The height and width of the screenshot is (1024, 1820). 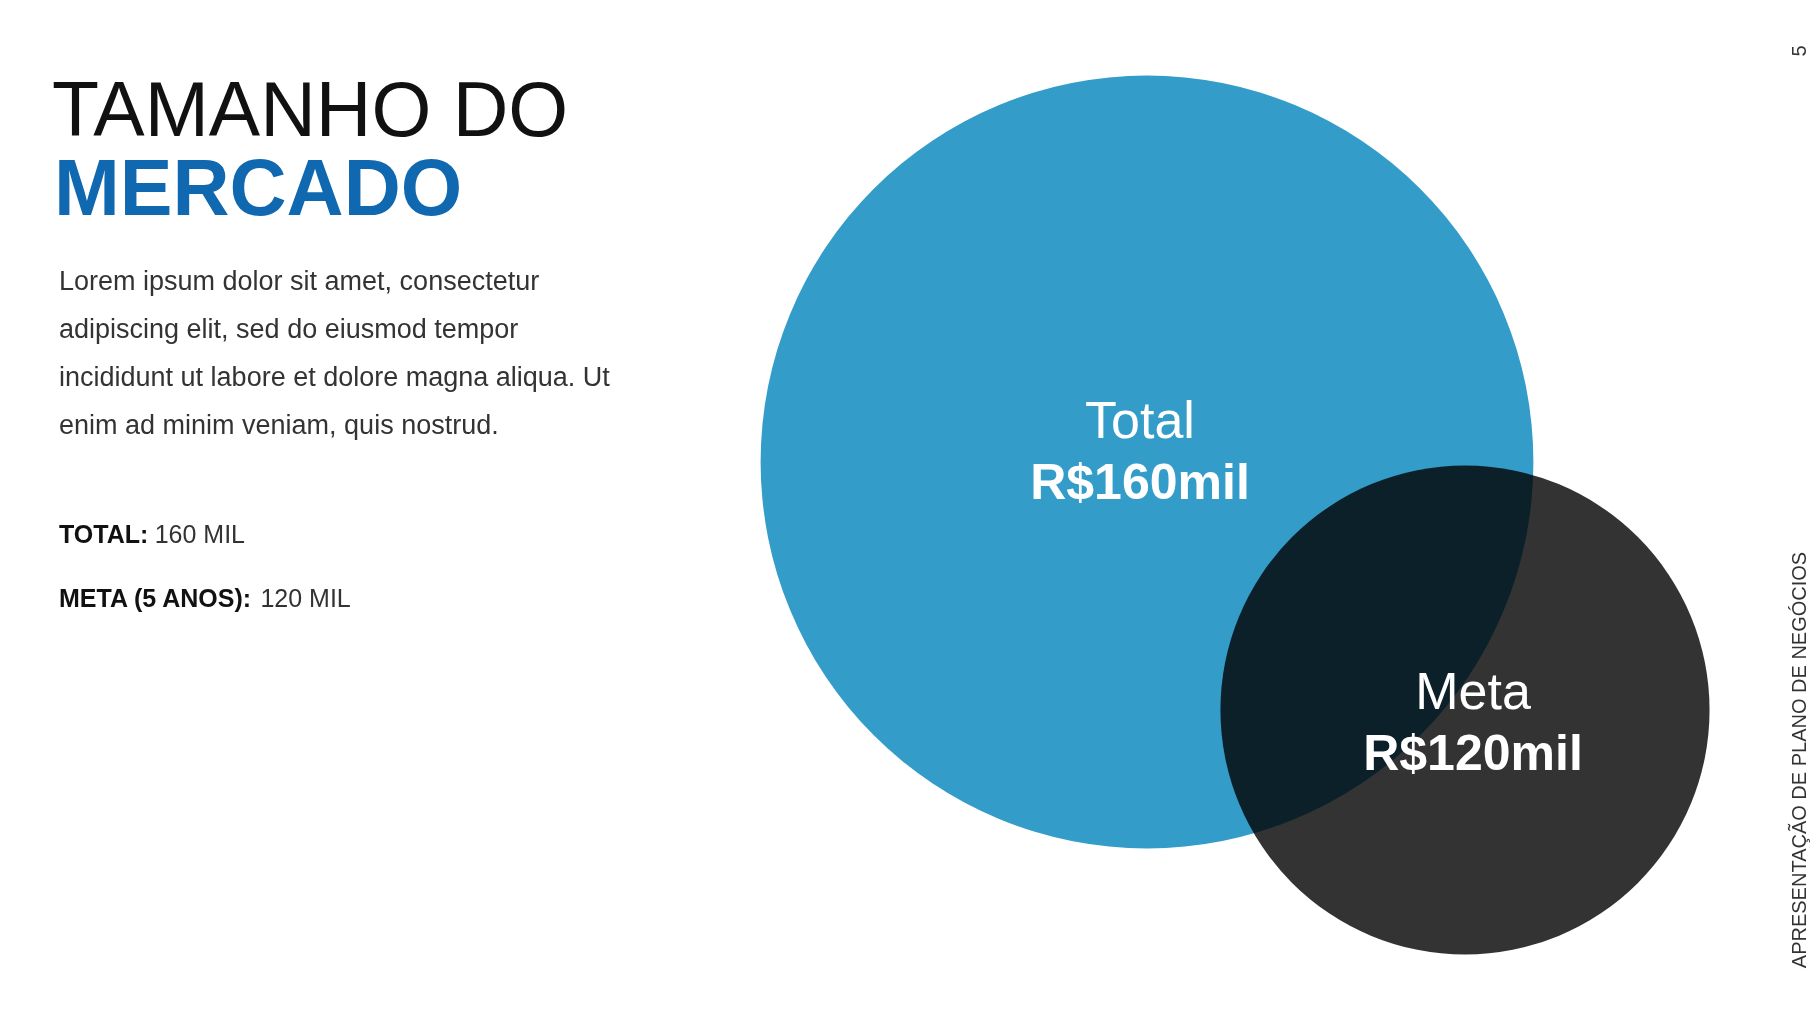 I want to click on data-label: R$120mil, so click(x=1473, y=753).